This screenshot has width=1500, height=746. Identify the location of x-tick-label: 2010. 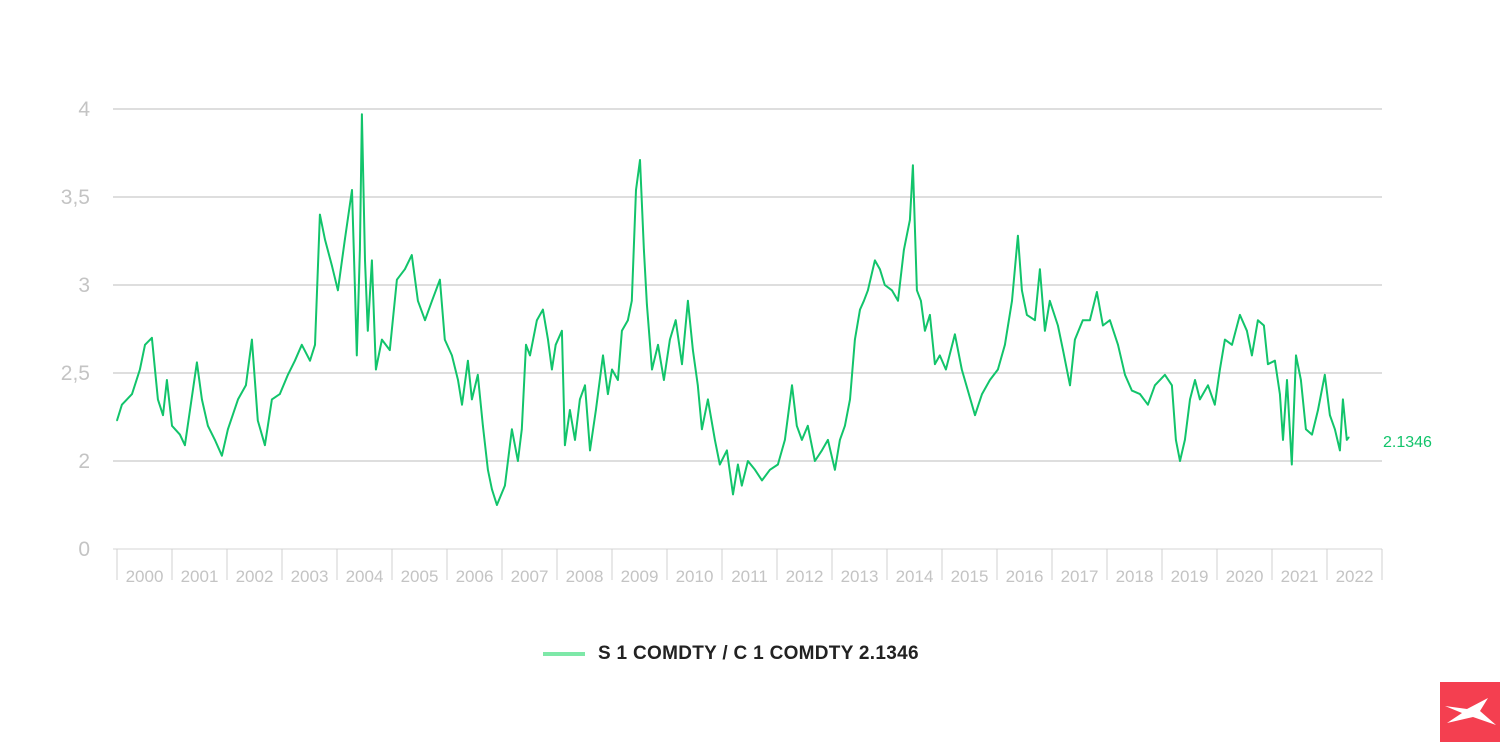
(695, 576).